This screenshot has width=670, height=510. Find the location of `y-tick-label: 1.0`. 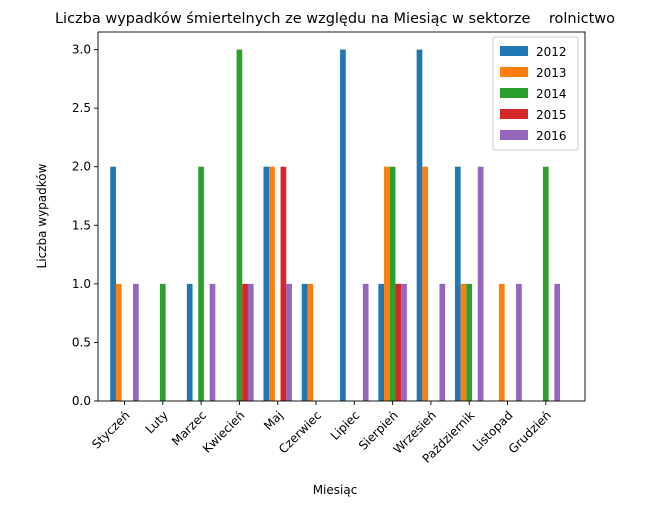

y-tick-label: 1.0 is located at coordinates (81, 284).